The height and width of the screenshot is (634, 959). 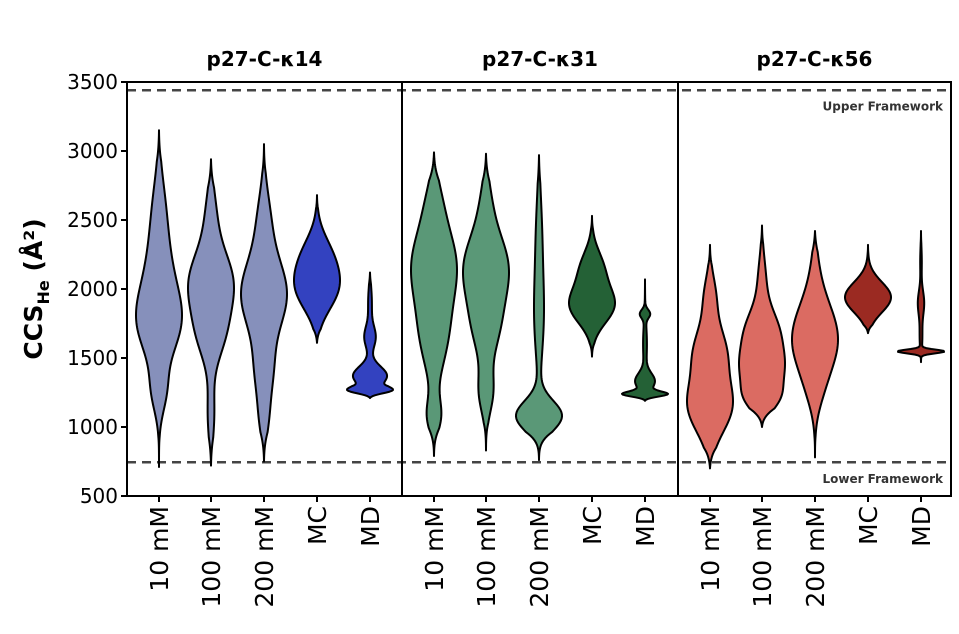 I want to click on x-tick-label-1-100-mm: 100 mM, so click(x=211, y=557).